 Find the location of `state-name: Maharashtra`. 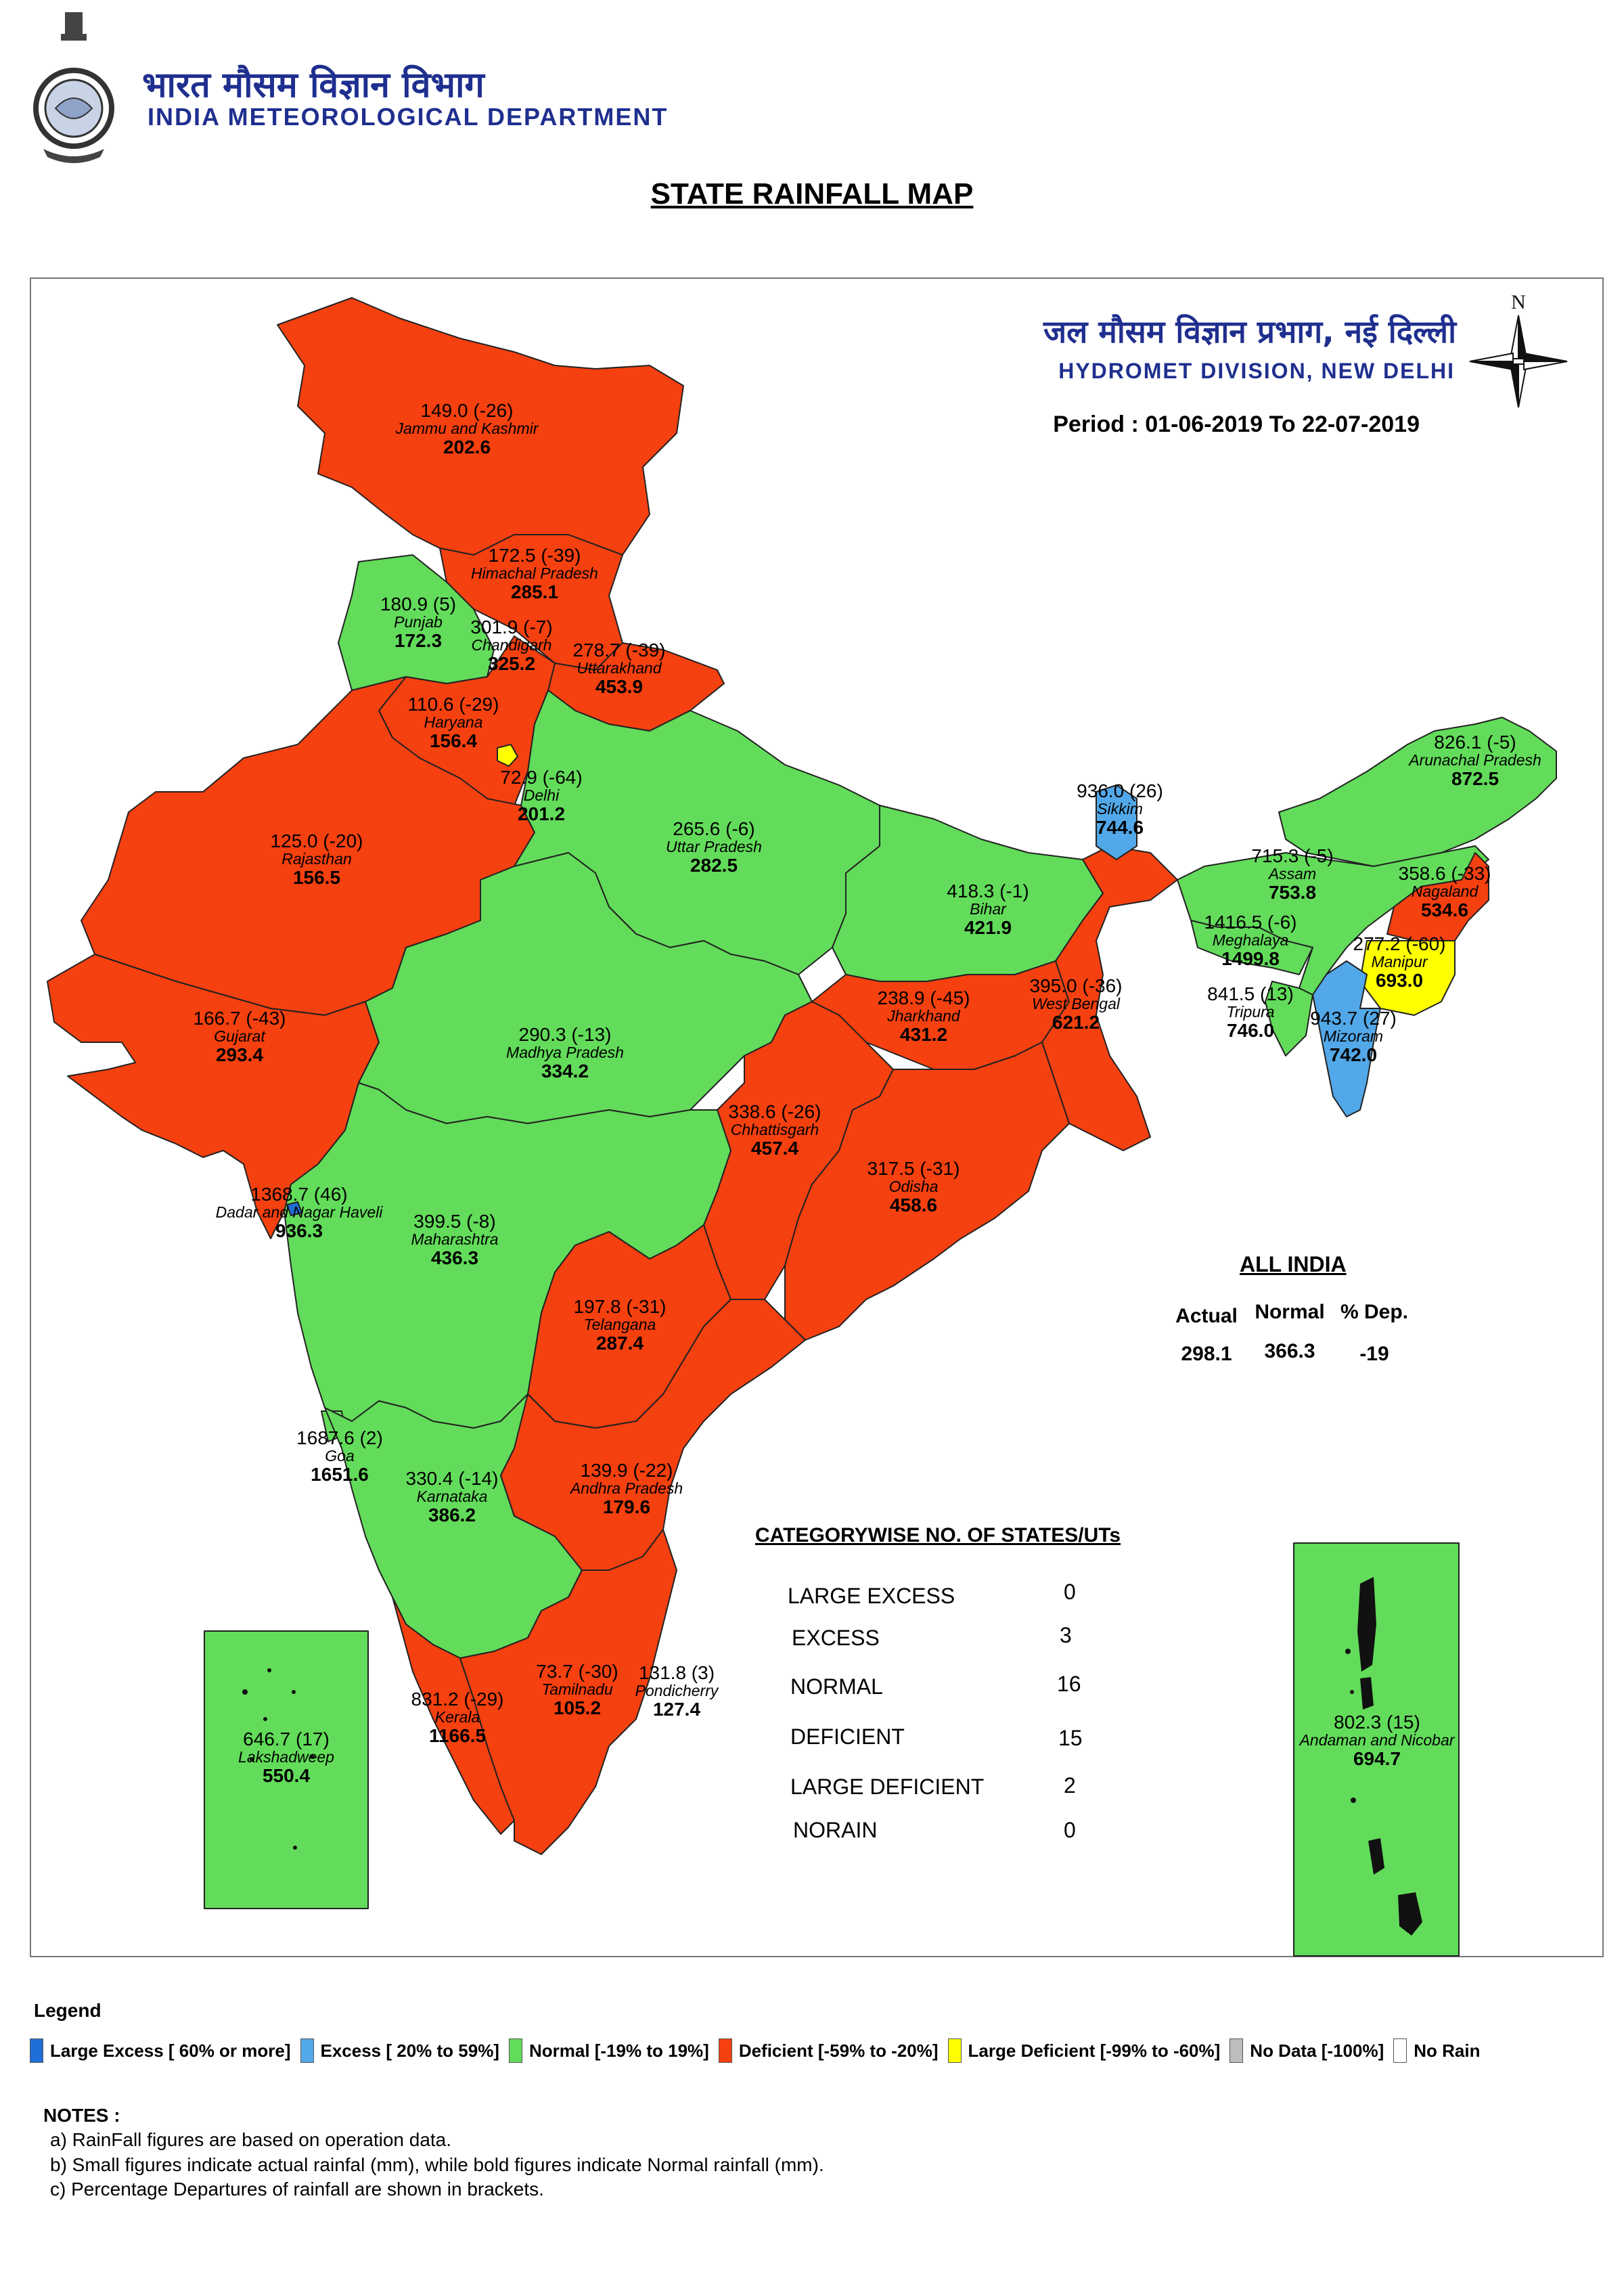

state-name: Maharashtra is located at coordinates (455, 1239).